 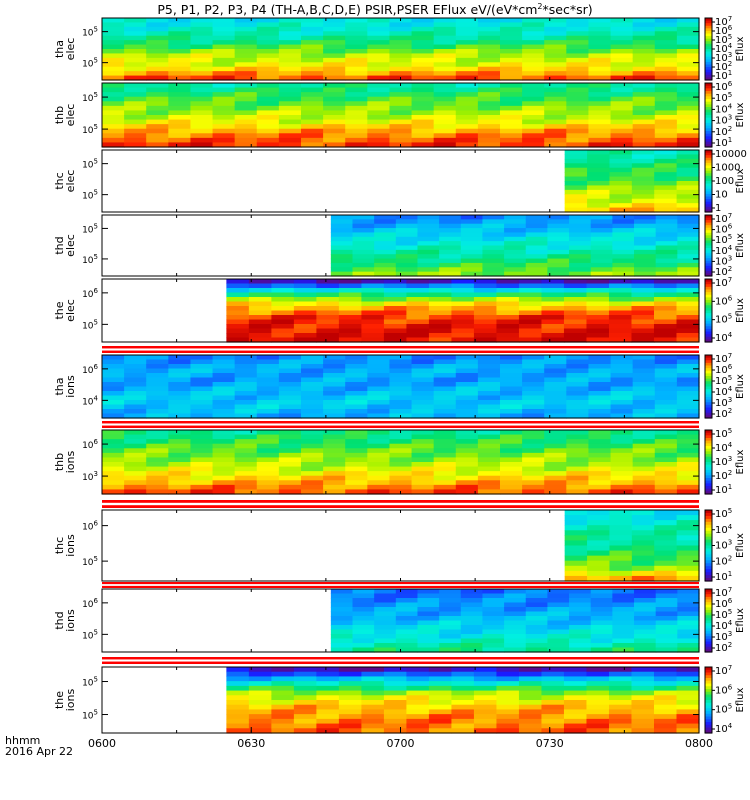 What do you see at coordinates (65, 49) in the screenshot?
I see `panel-label: thaelec` at bounding box center [65, 49].